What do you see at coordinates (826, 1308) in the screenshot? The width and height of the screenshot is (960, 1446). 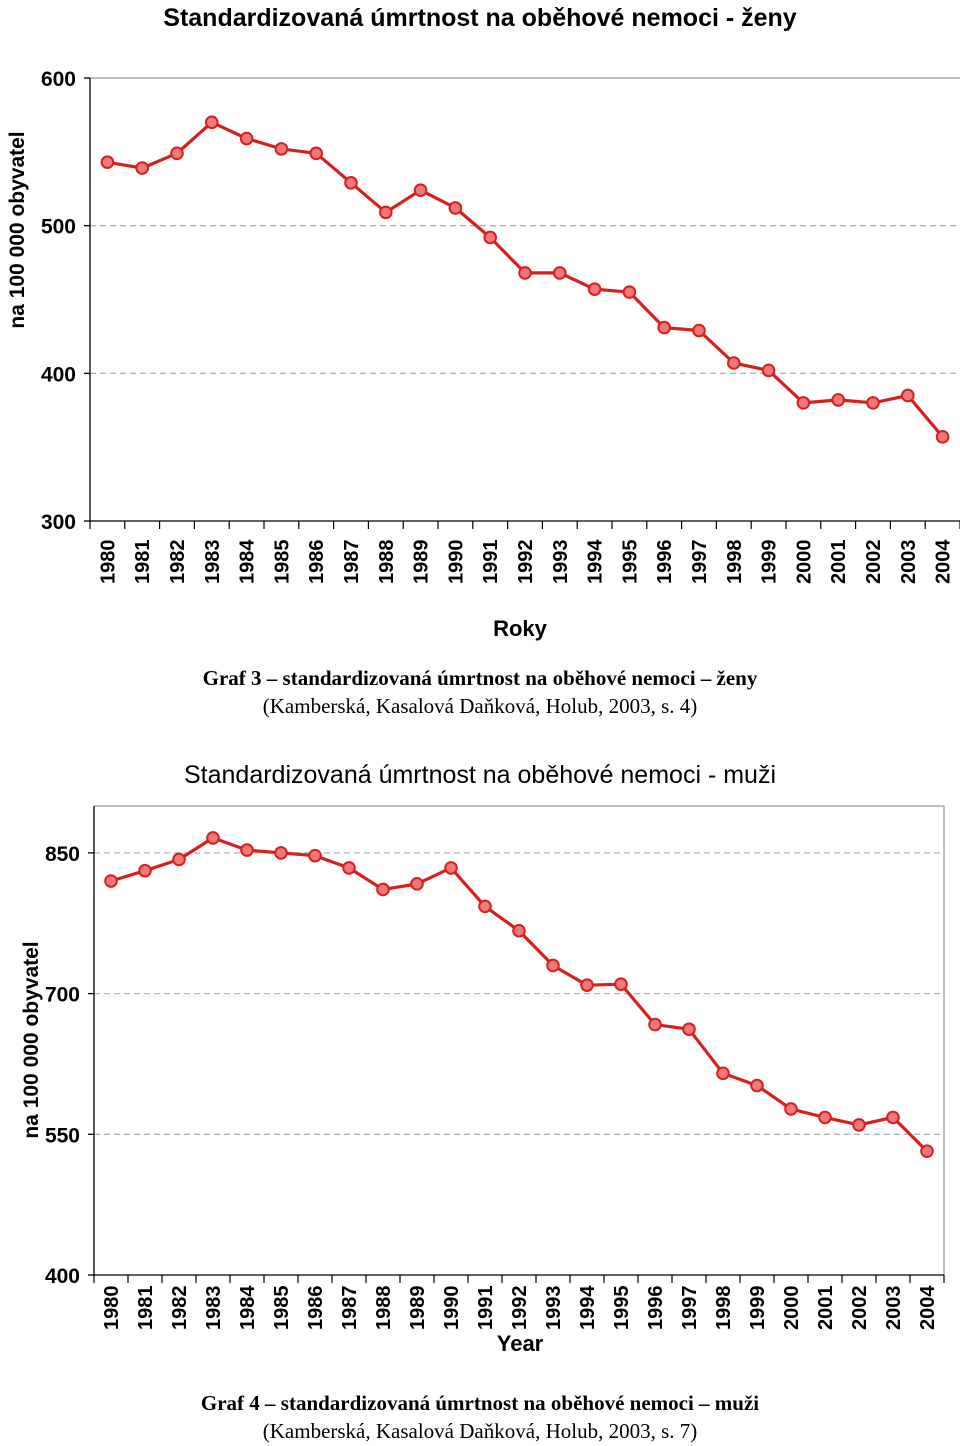 I see `x-tick-label: 2001` at bounding box center [826, 1308].